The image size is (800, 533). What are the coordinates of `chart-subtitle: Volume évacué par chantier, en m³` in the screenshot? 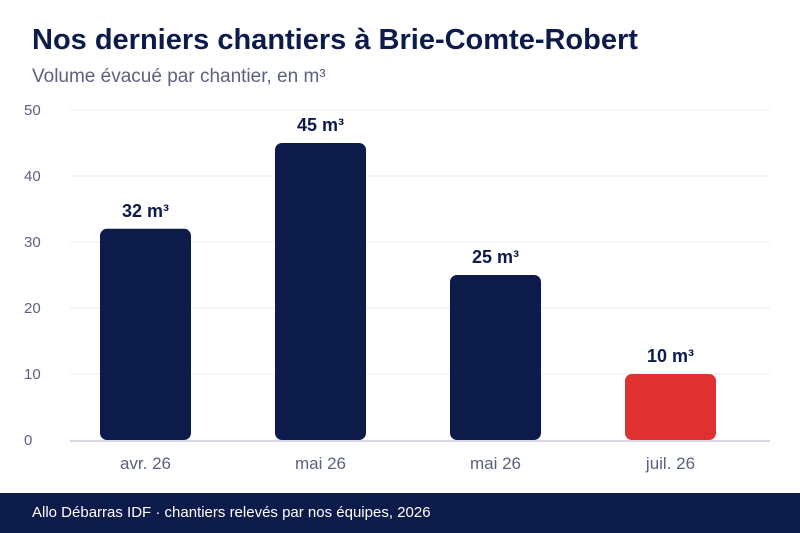 It's located at (179, 76).